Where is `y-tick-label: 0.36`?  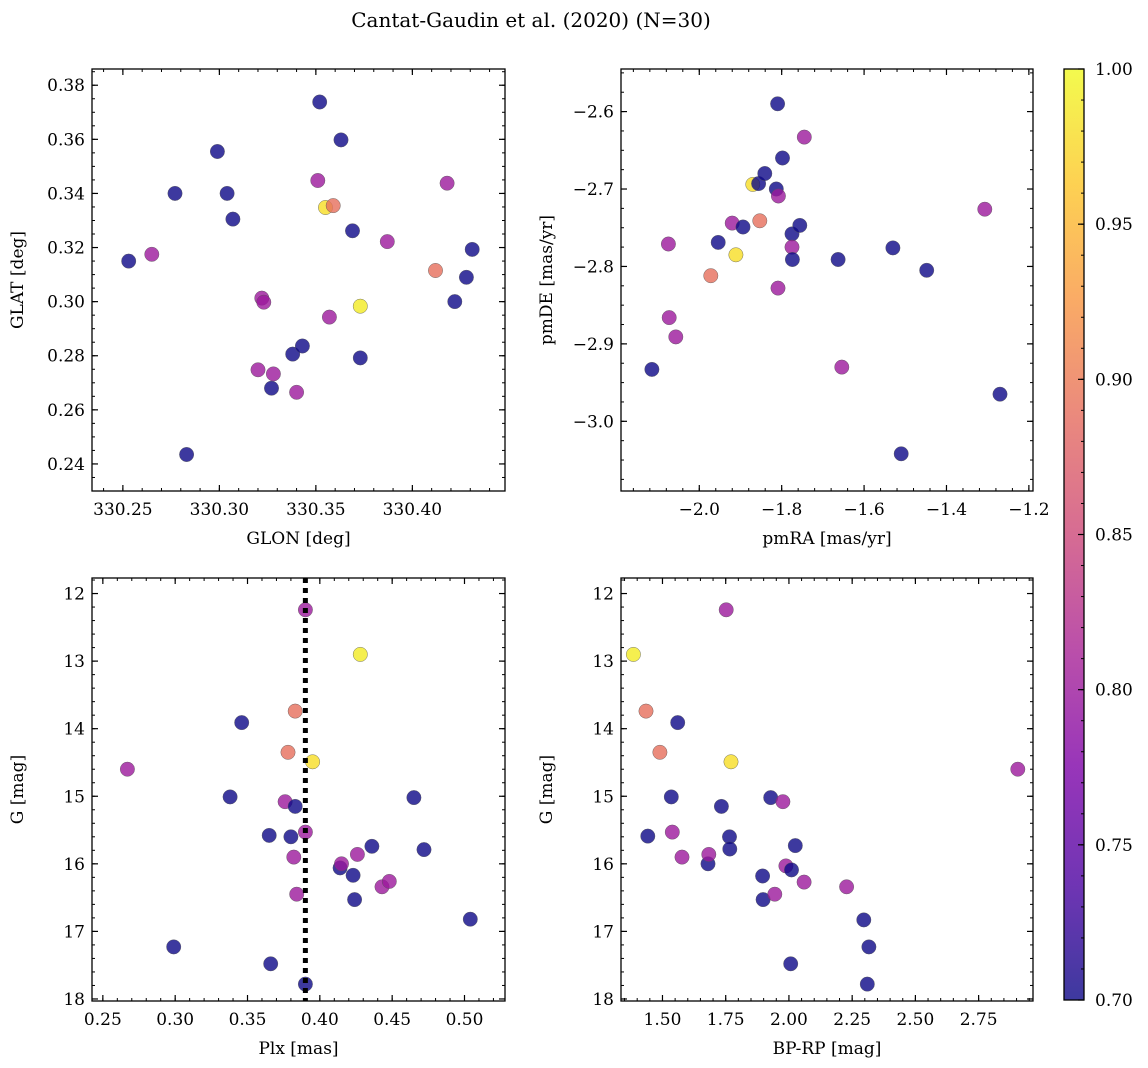
y-tick-label: 0.36 is located at coordinates (66, 140).